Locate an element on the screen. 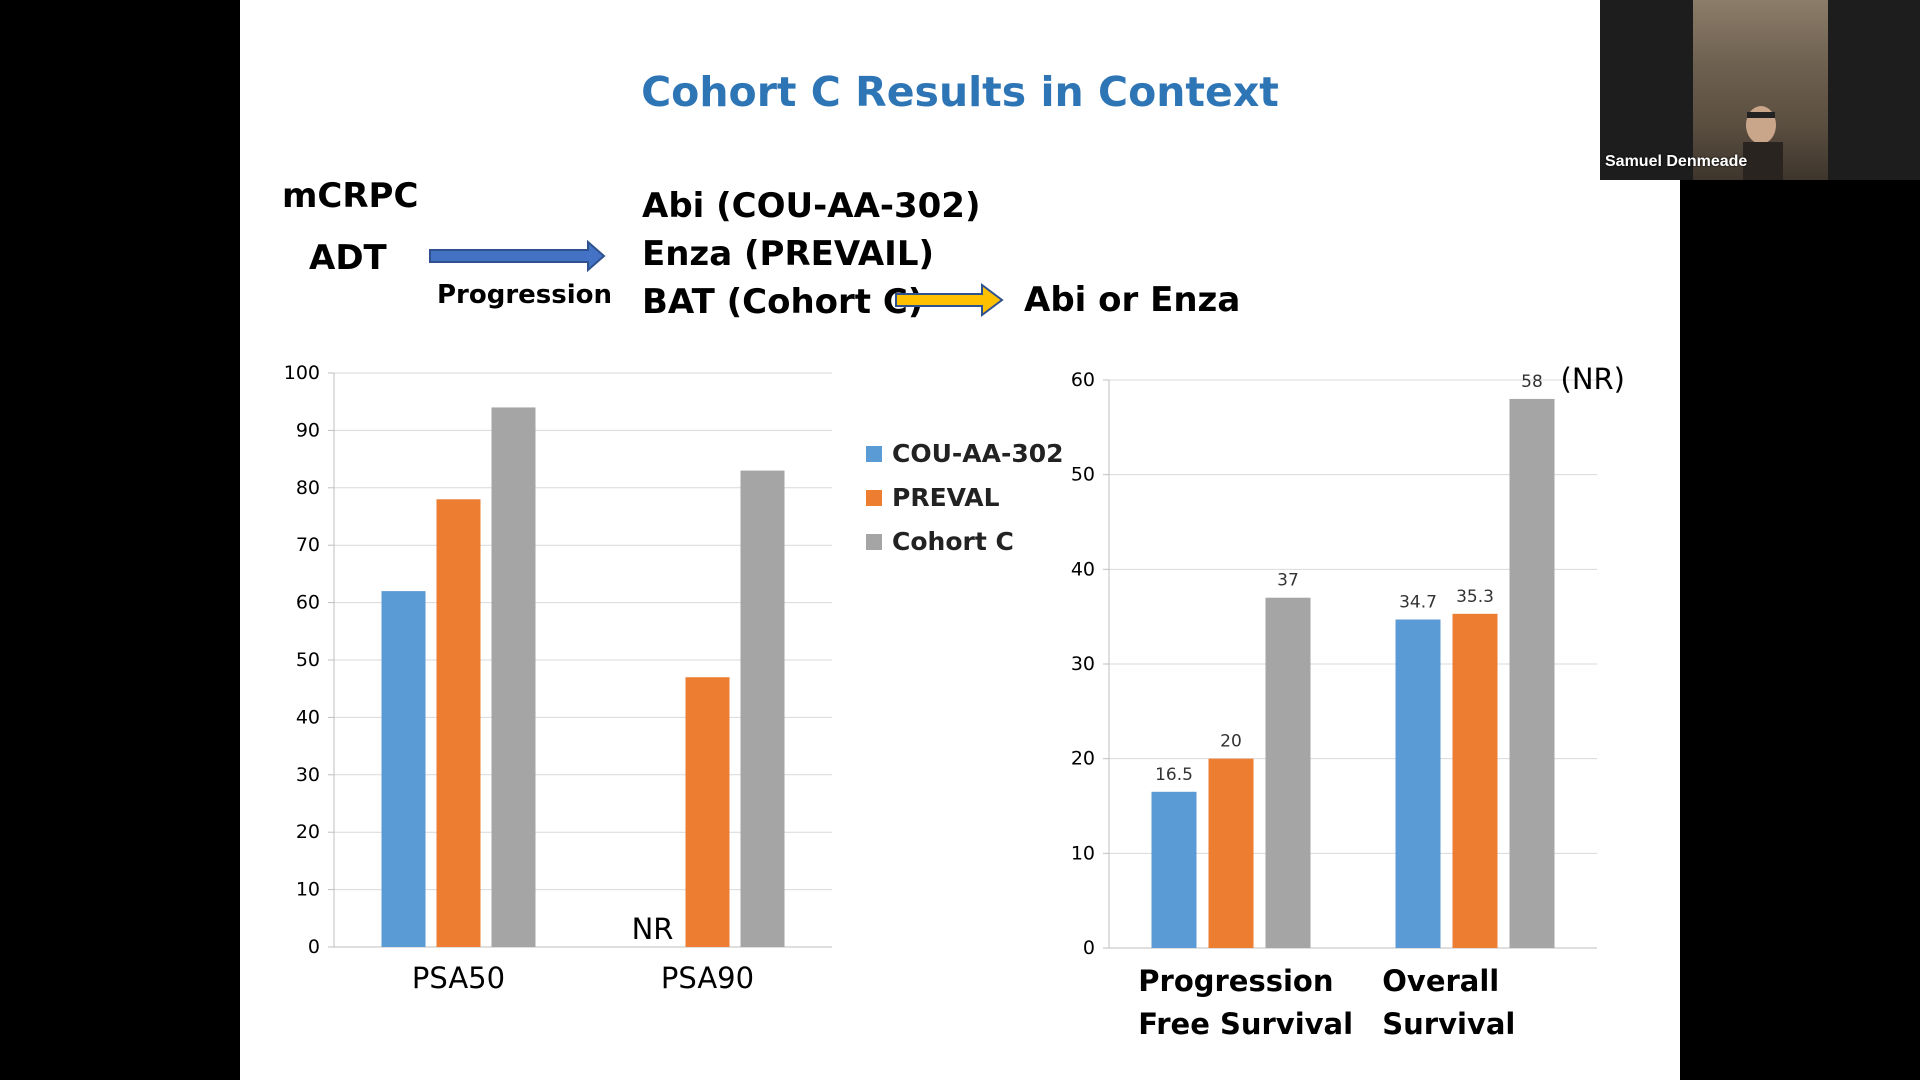 This screenshot has width=1920, height=1080. participant-name-label: Samuel Denmeade is located at coordinates (1676, 161).